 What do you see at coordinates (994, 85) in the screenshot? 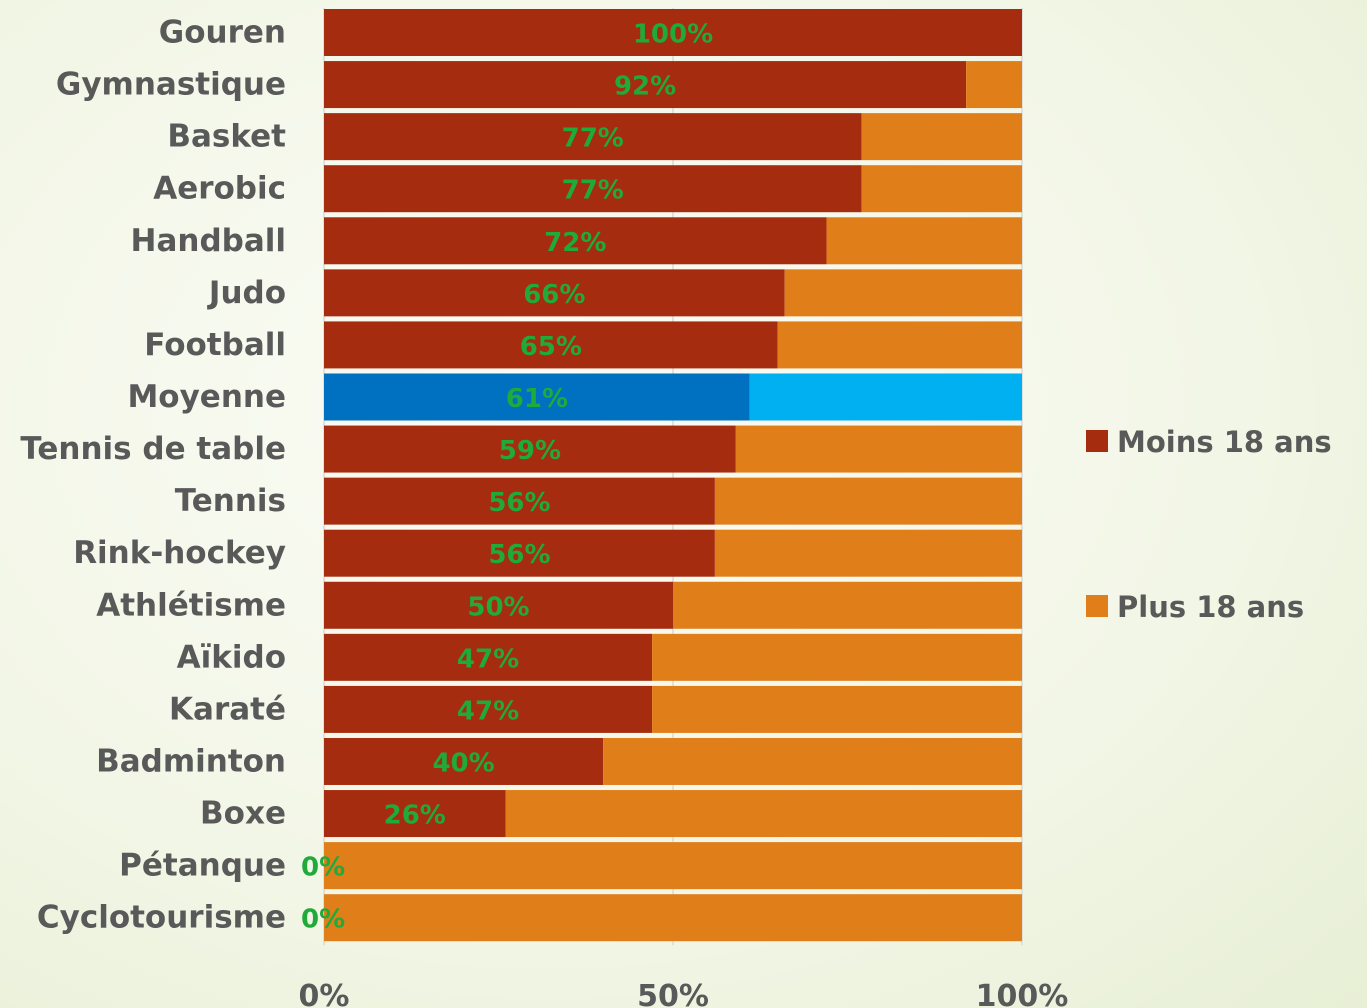
I see `bar-gymnastique-plus-18-ans` at bounding box center [994, 85].